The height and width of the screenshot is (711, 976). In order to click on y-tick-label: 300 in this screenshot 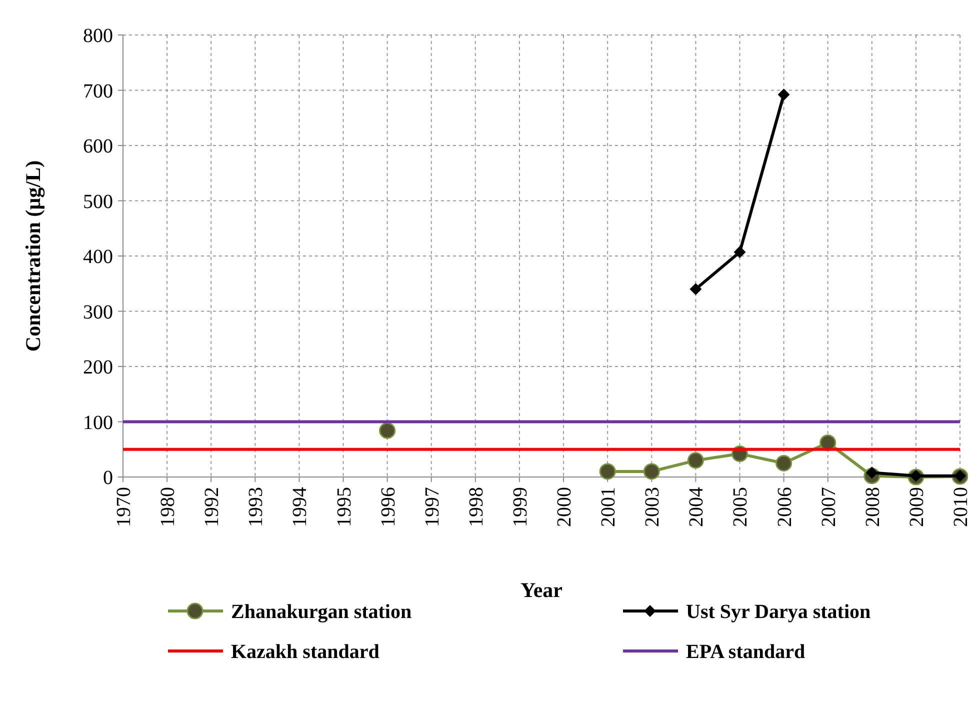, I will do `click(98, 312)`.